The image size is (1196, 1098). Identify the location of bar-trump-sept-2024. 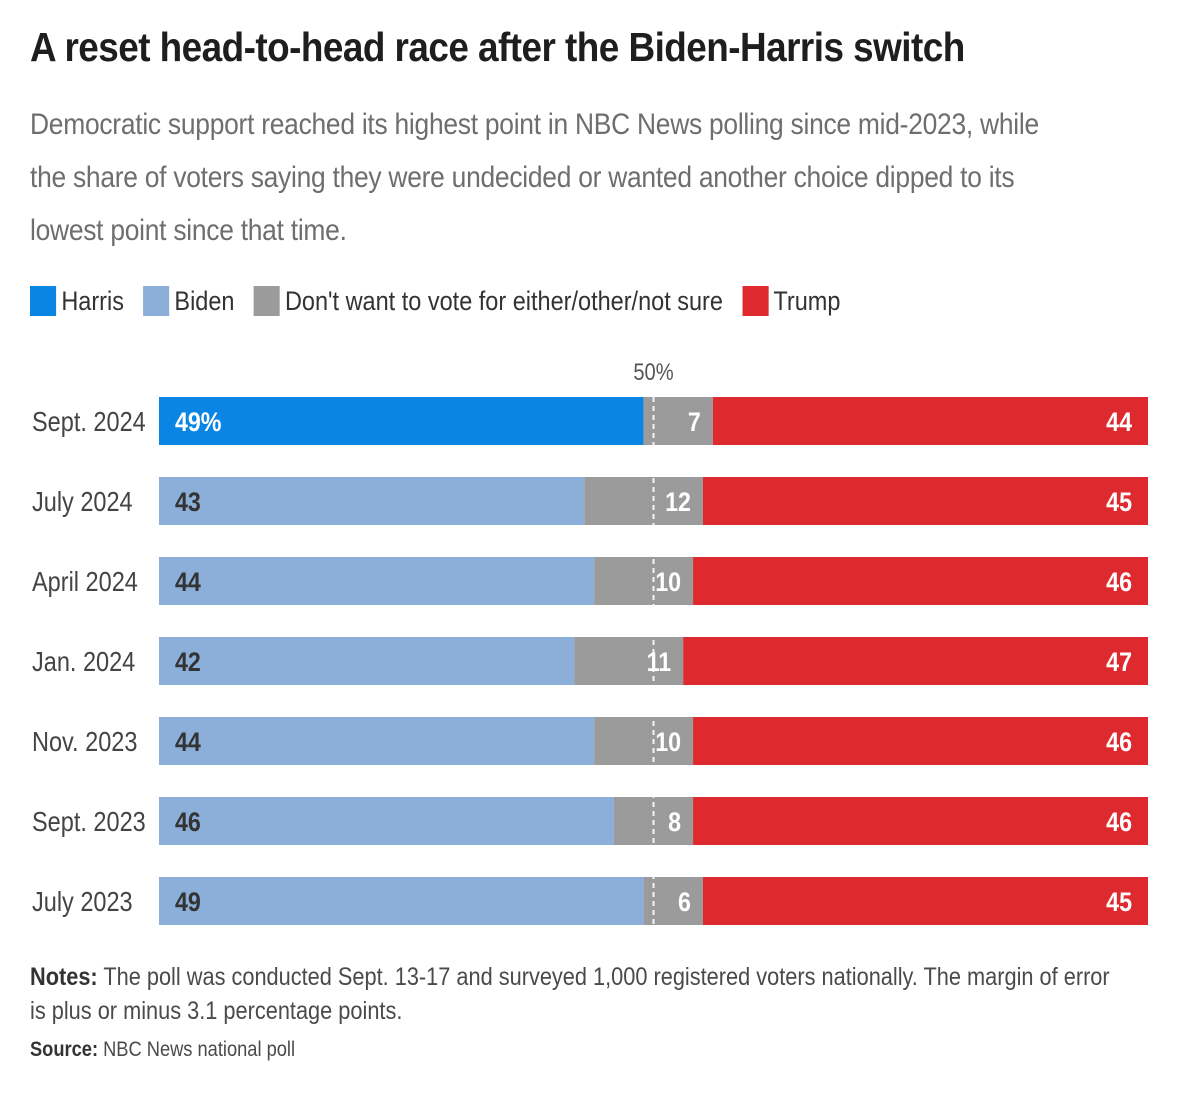
(930, 421).